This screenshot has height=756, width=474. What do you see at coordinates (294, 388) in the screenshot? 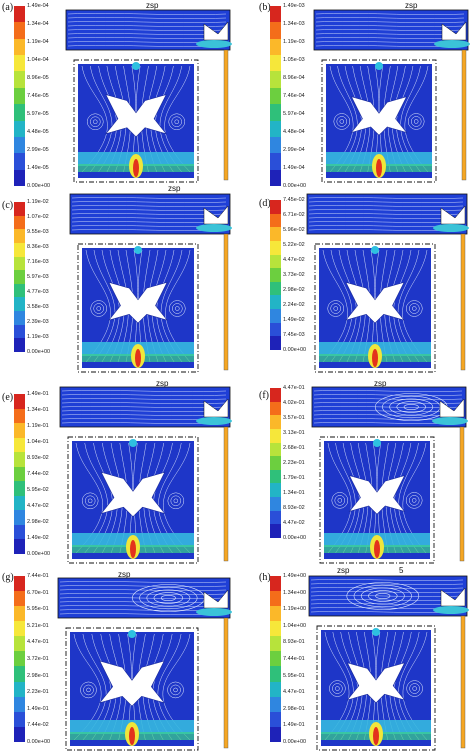
I see `colorbar-tick-label: 4.47e-01` at bounding box center [294, 388].